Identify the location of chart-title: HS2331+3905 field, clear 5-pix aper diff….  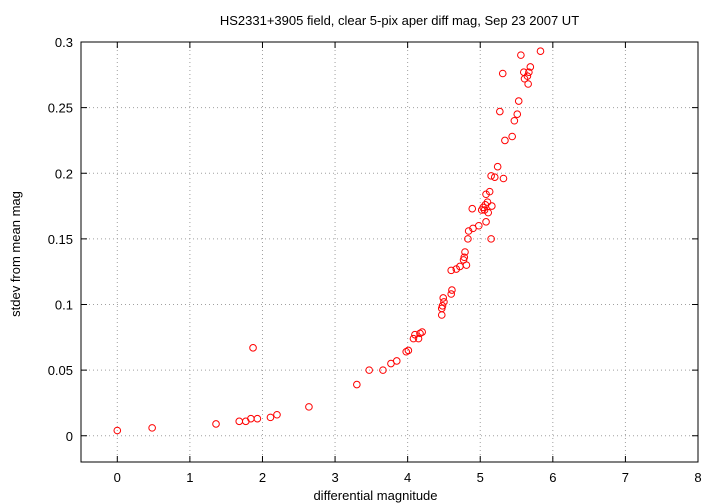
(399, 20).